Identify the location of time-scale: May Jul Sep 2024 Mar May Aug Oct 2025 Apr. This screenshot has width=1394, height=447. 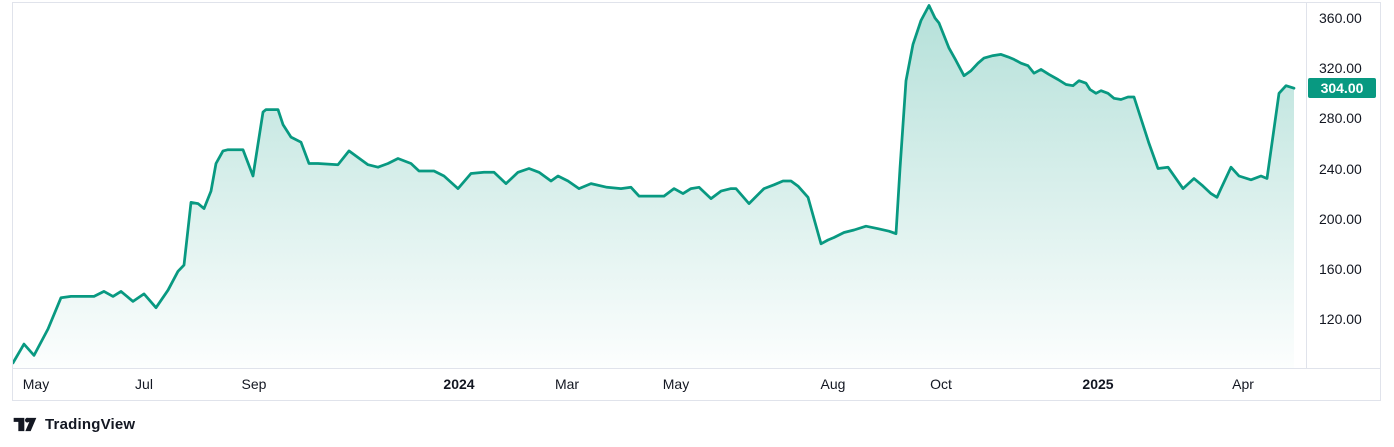
(696, 384).